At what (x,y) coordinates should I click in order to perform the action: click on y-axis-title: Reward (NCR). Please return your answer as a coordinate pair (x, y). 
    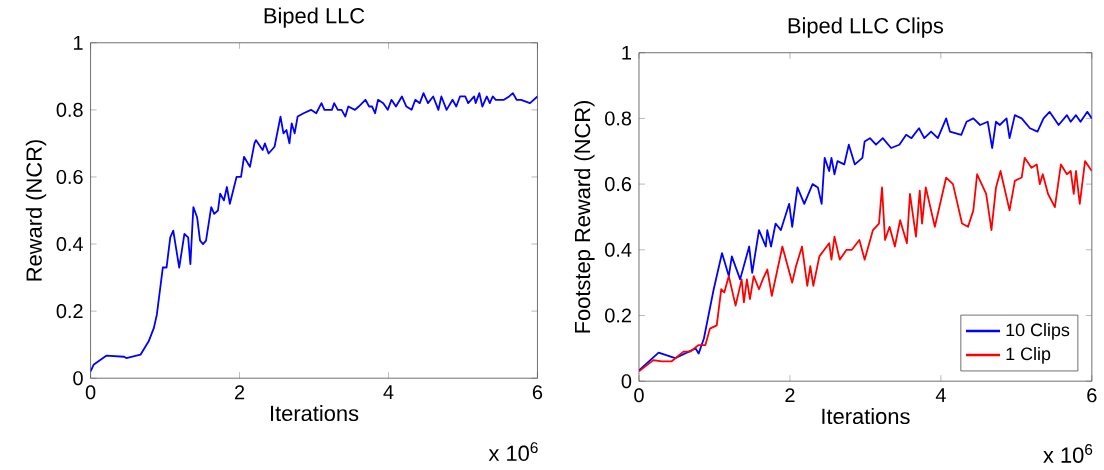
    Looking at the image, I should click on (36, 210).